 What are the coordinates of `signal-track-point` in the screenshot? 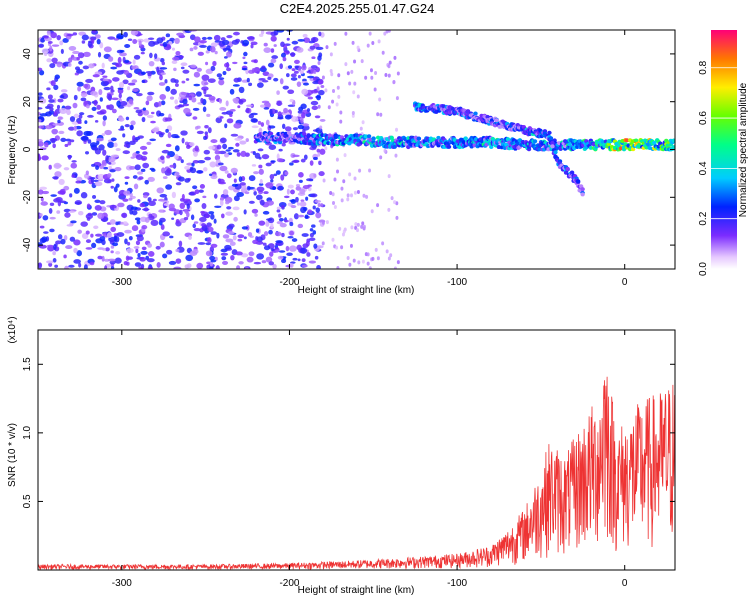 It's located at (280, 142).